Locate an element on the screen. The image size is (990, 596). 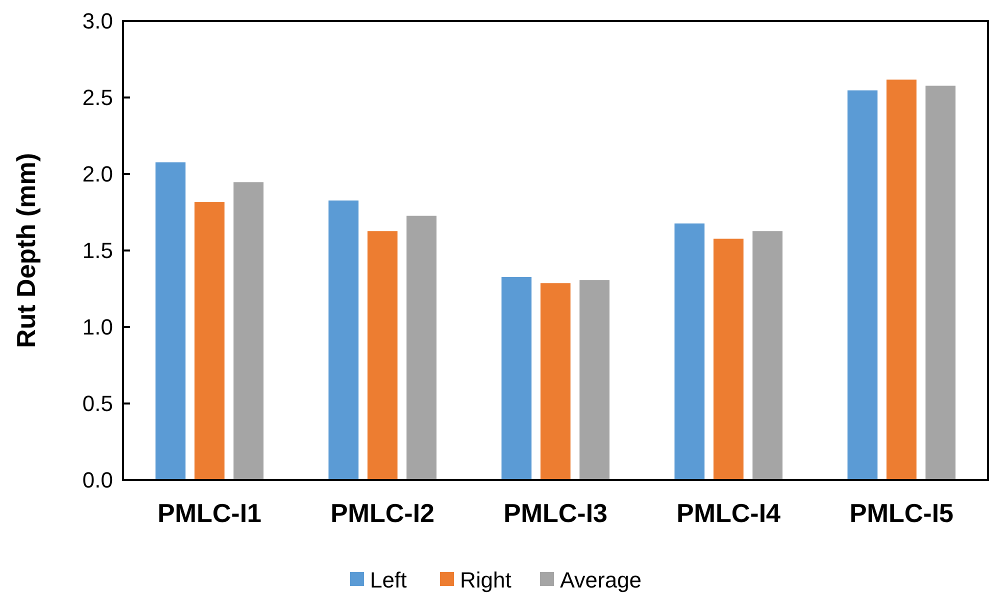
x-tick-label: PMLC-I2 is located at coordinates (382, 513).